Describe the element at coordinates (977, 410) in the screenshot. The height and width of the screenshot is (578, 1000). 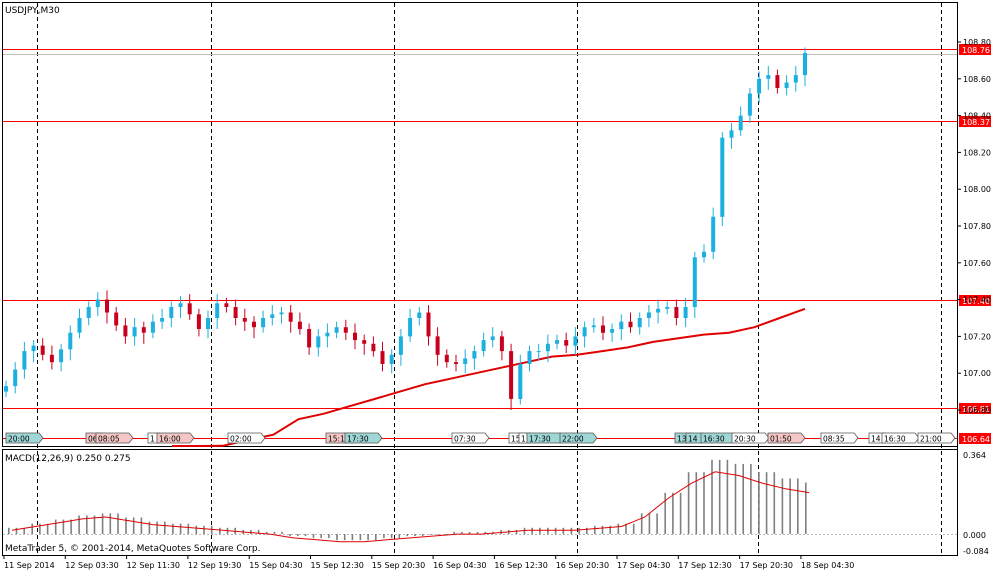
I see `price-tick-label: 106.80` at that location.